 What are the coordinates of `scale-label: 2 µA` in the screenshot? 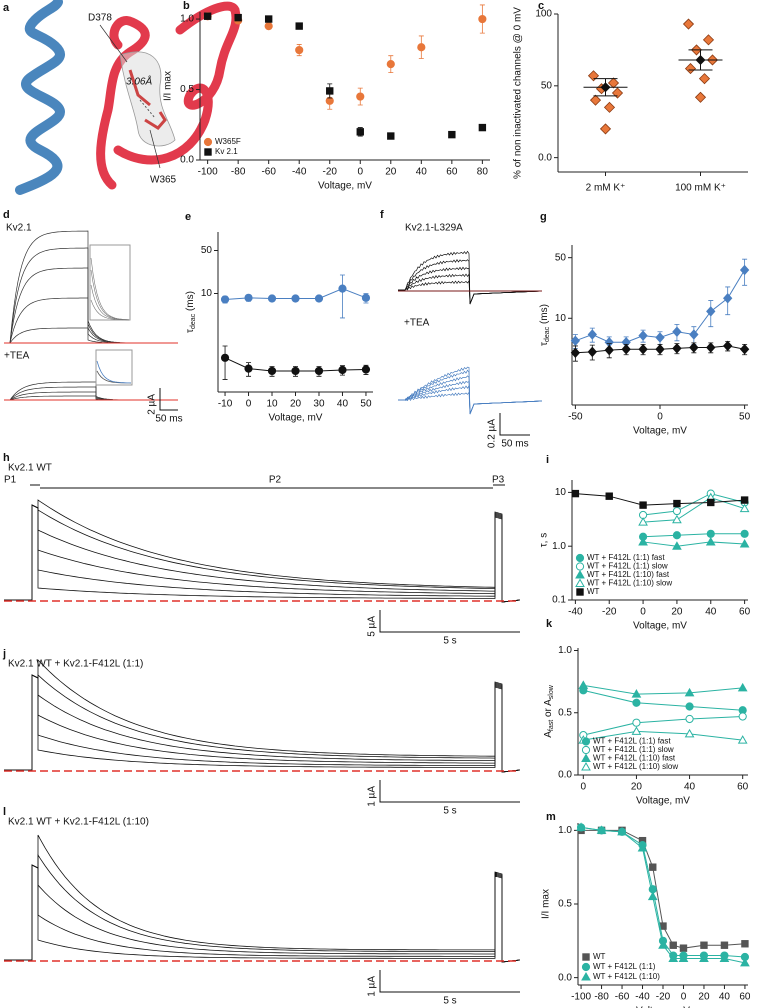 It's located at (152, 404).